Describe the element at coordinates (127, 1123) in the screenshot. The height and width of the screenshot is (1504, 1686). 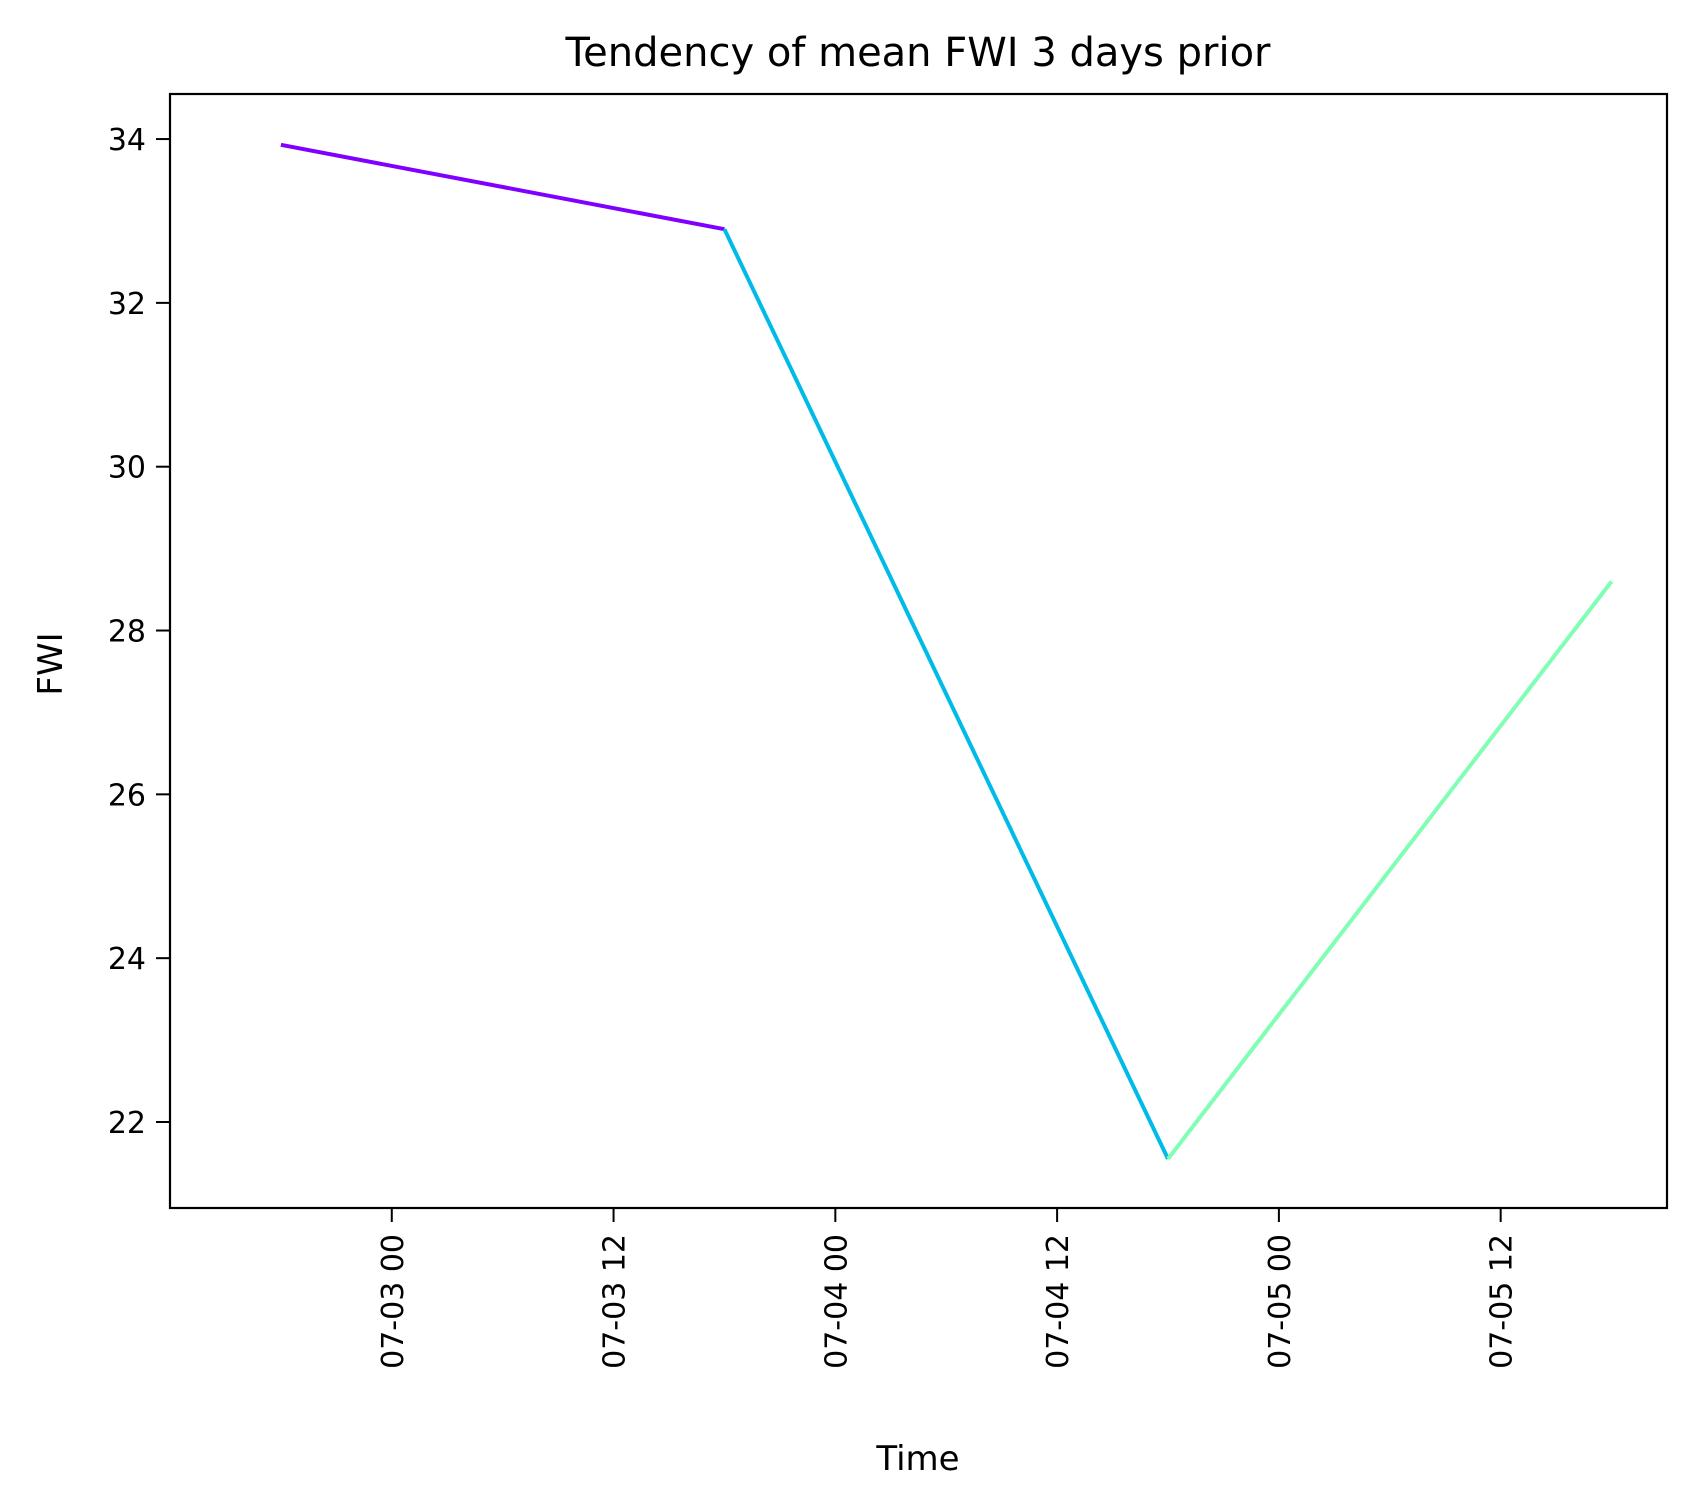
I see `y-tick-label: 22` at that location.